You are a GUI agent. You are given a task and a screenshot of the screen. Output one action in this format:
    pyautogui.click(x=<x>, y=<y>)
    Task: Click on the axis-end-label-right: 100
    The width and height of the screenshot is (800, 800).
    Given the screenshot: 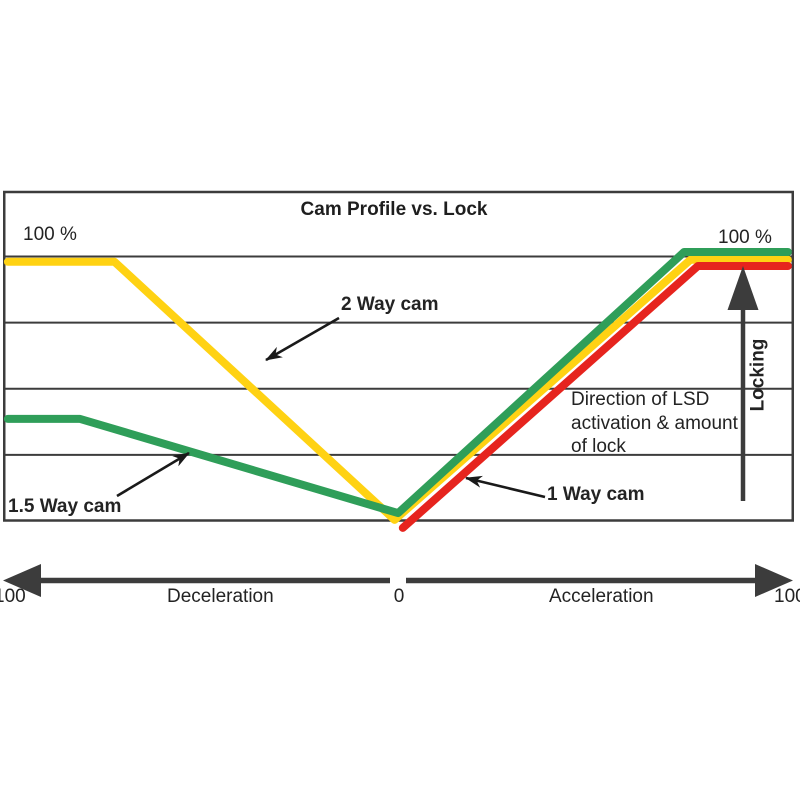 What is the action you would take?
    pyautogui.click(x=787, y=596)
    